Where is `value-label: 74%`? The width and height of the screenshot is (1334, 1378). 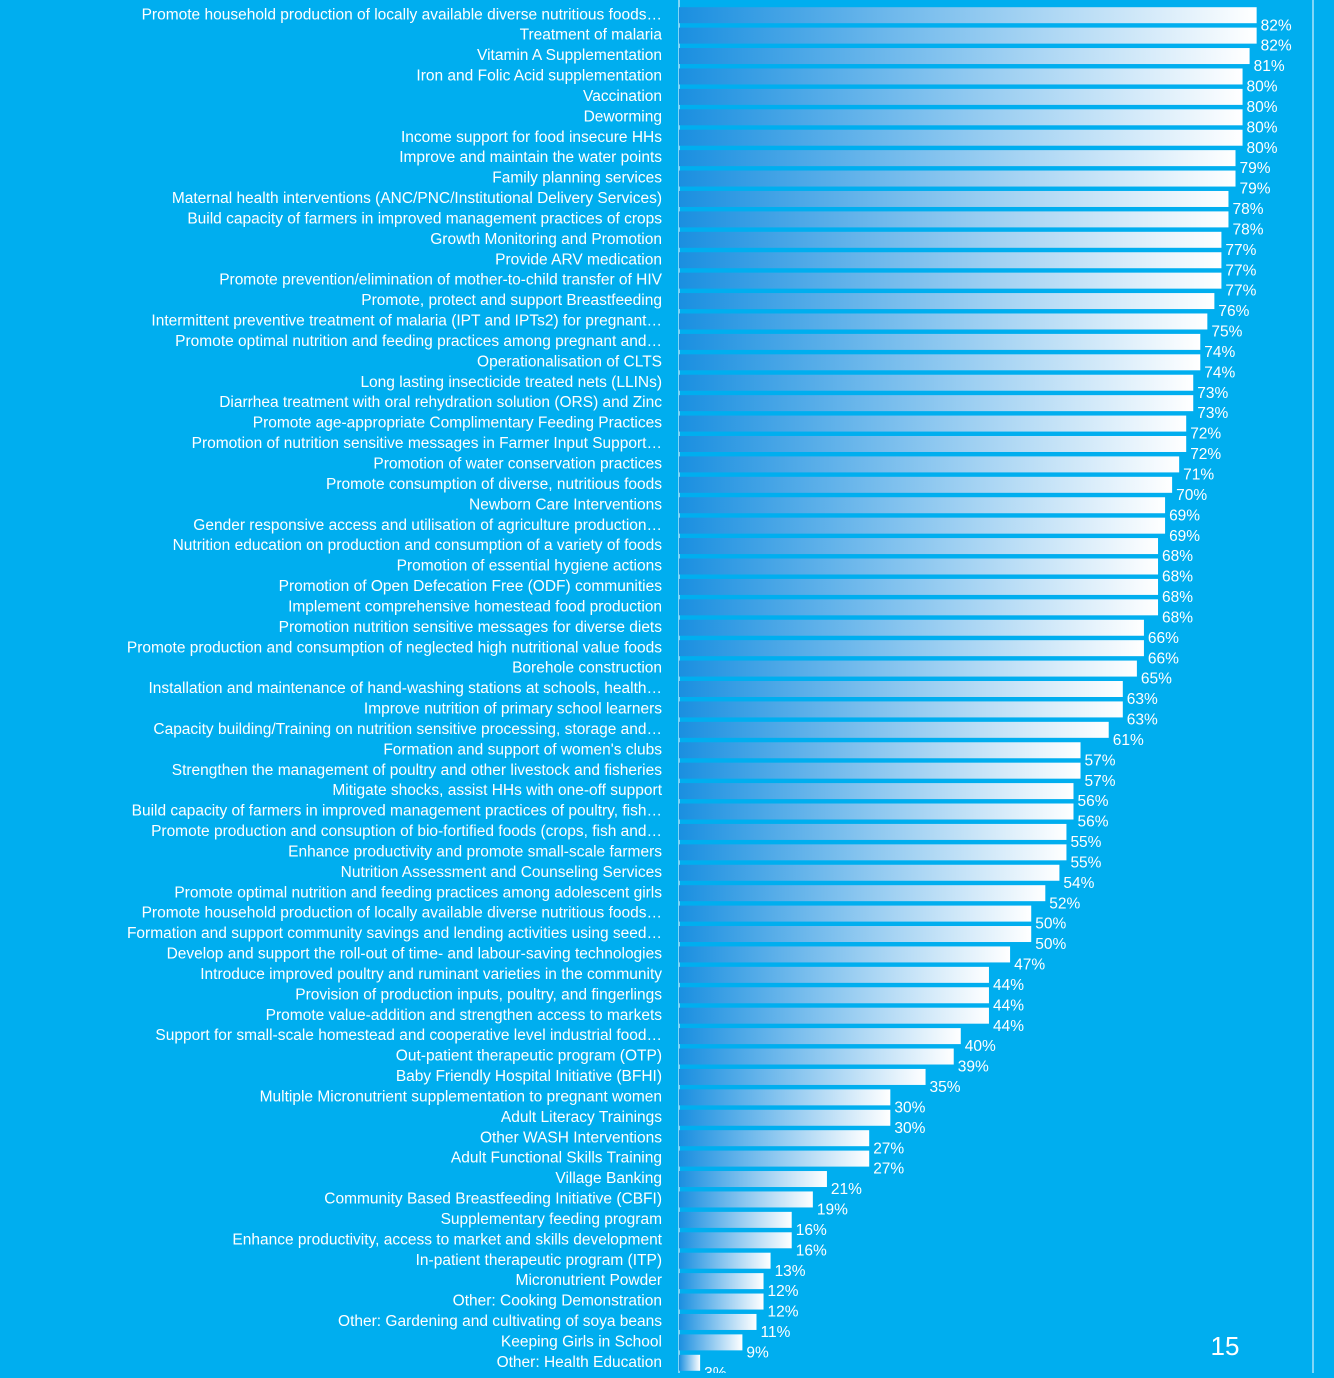
value-label: 74% is located at coordinates (1219, 352).